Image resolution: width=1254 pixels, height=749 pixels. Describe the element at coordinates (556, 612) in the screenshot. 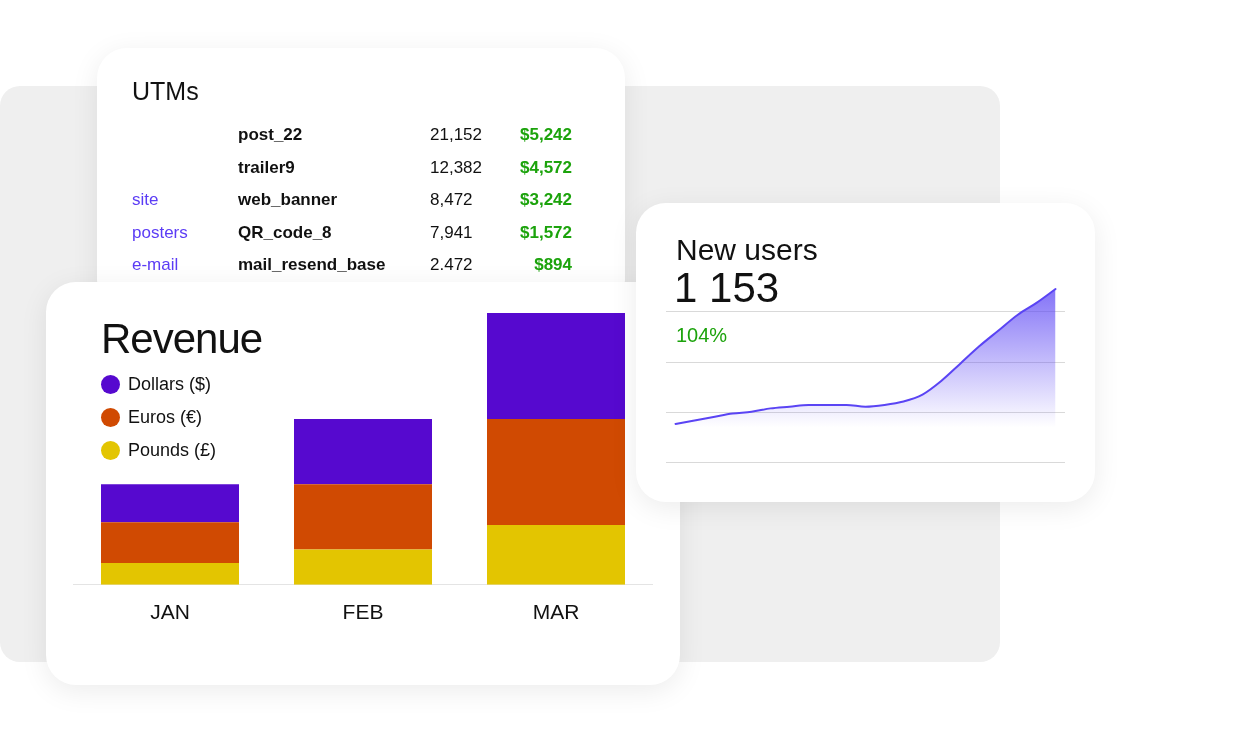

I see `x-tick-label: MAR` at that location.